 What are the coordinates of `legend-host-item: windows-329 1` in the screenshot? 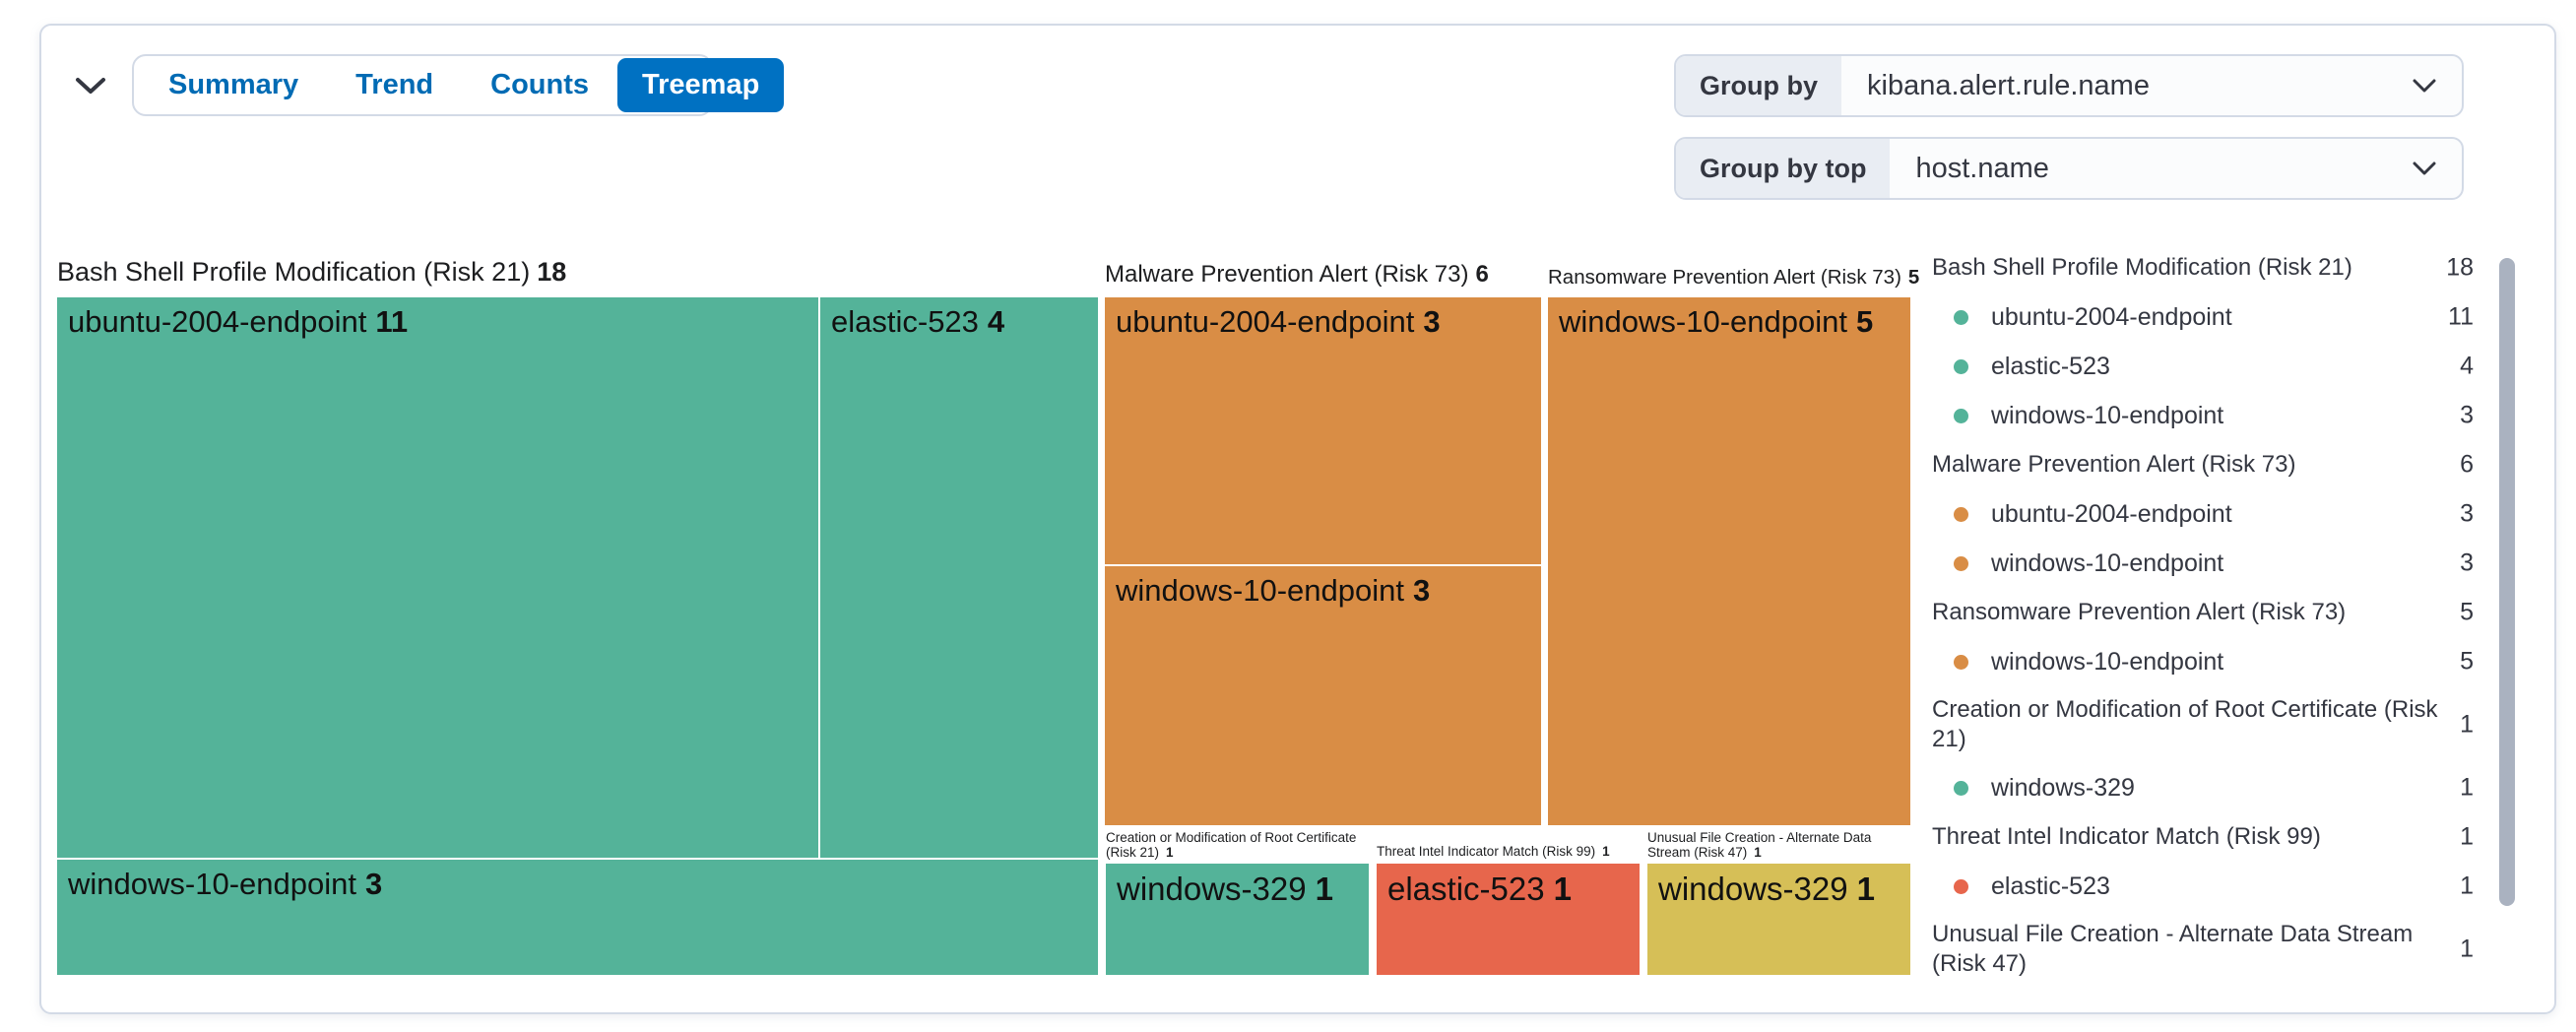 It's located at (2203, 787).